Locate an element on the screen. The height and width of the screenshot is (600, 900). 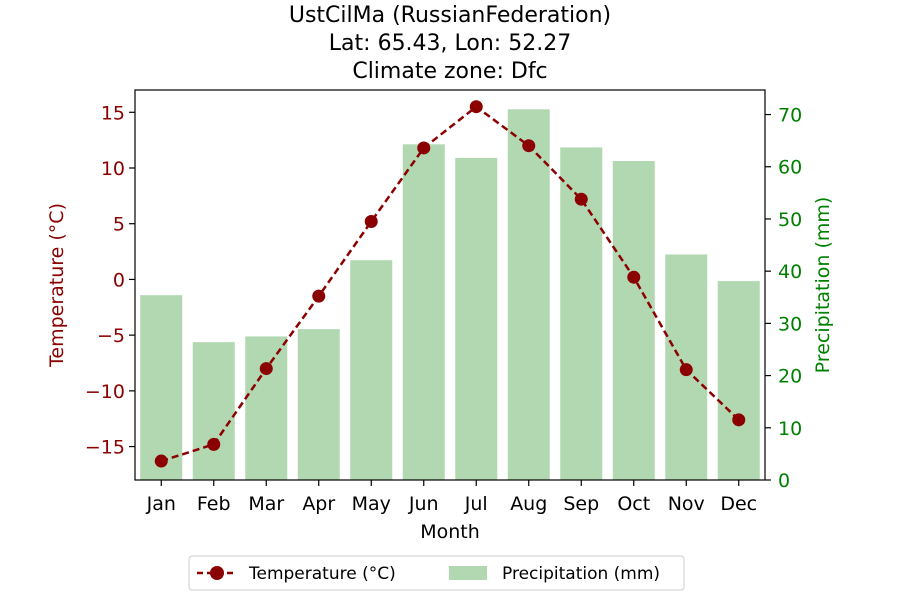
temperature-point-aug is located at coordinates (529, 146).